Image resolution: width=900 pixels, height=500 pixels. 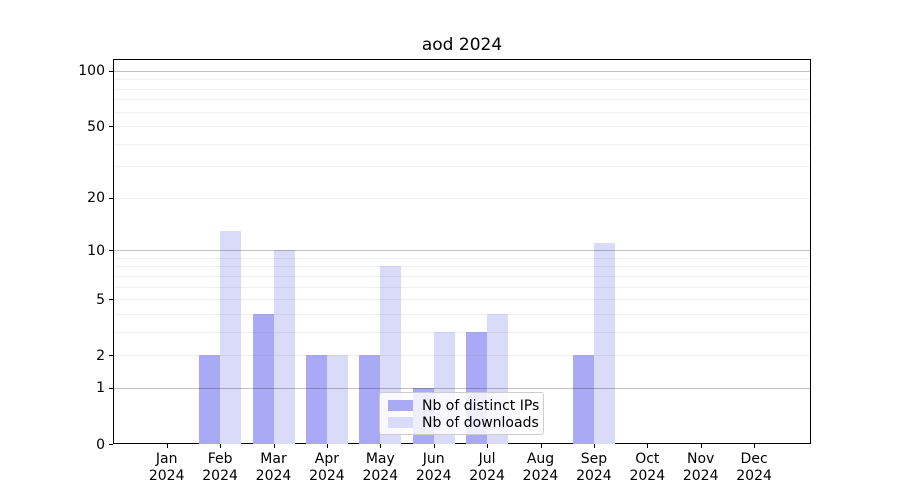 What do you see at coordinates (433, 467) in the screenshot?
I see `x-tick-label-5: Jun 2024` at bounding box center [433, 467].